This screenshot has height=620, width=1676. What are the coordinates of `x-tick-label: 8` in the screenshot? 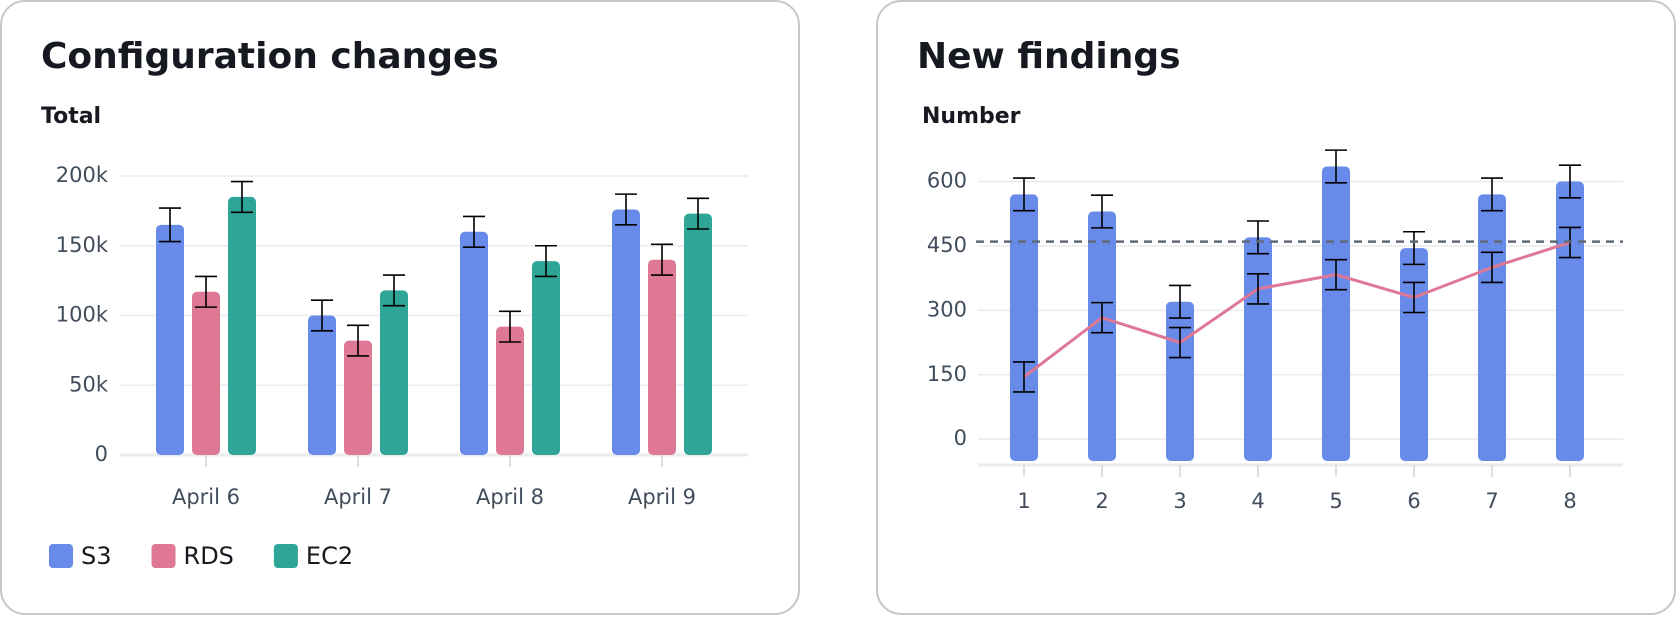 It's located at (1569, 501).